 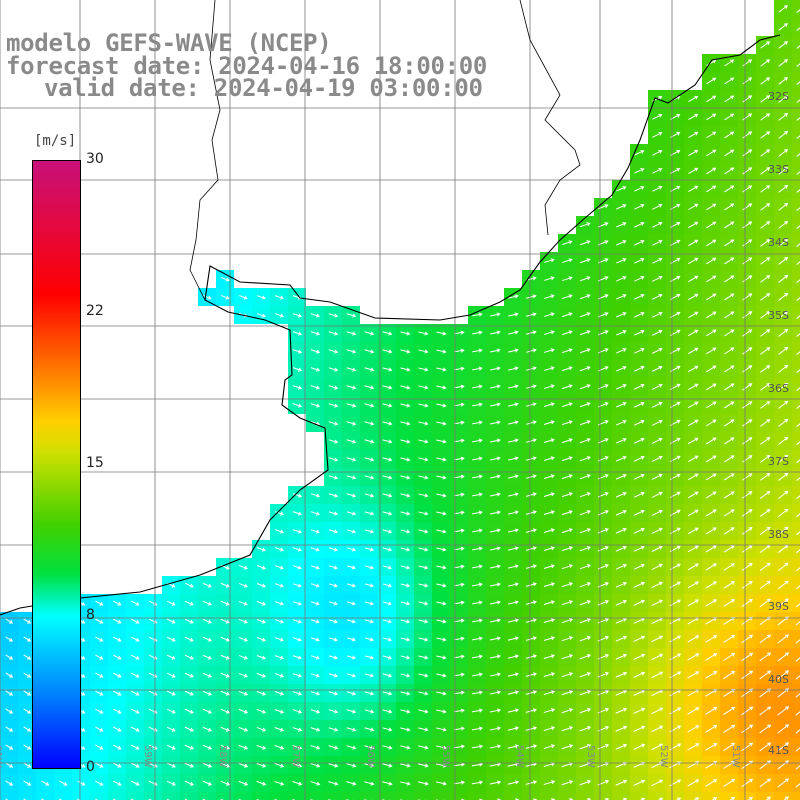 What do you see at coordinates (95, 463) in the screenshot?
I see `colorbar-tick: 15` at bounding box center [95, 463].